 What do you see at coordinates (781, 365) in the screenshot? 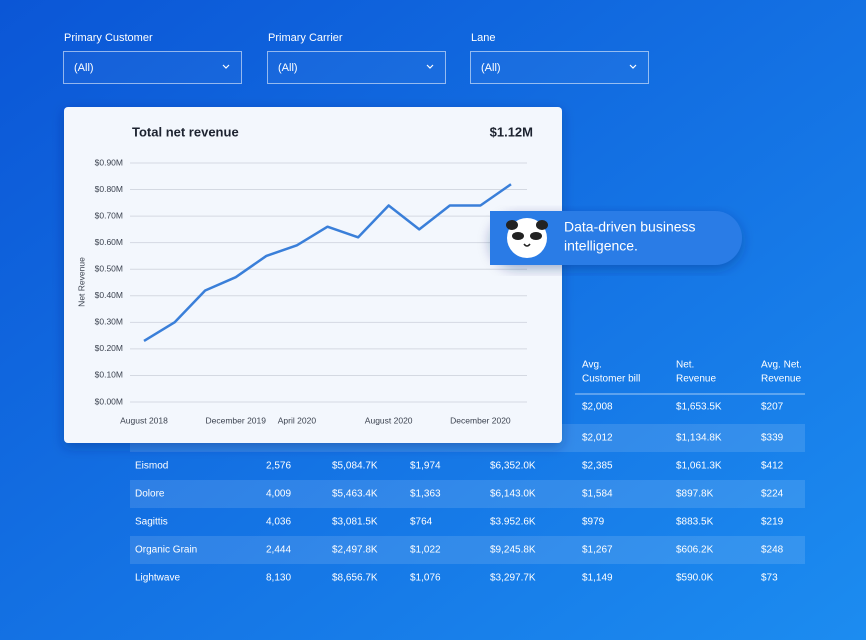
I see `column-header: Avg. Net.` at bounding box center [781, 365].